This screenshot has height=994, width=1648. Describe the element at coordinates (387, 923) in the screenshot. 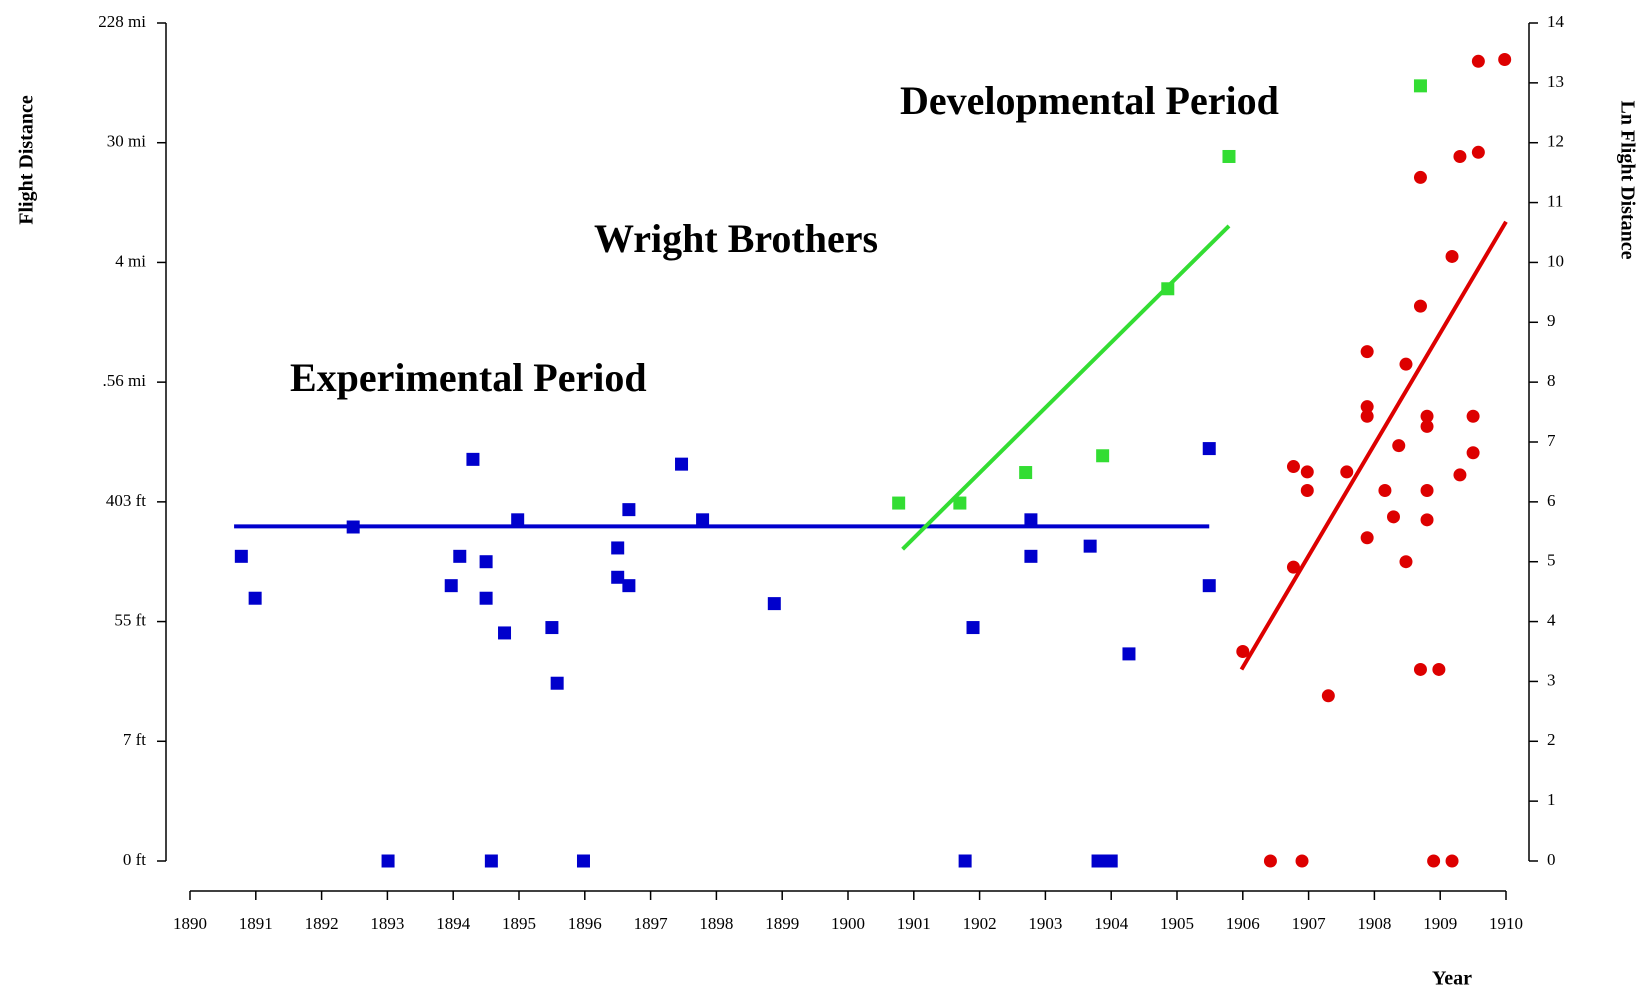

I see `x-tick-label: 1893` at that location.